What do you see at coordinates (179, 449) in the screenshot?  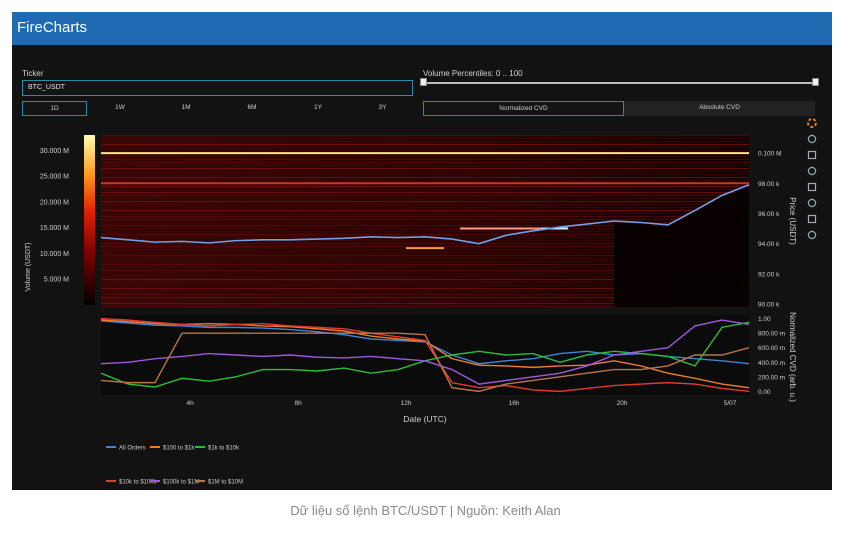 I see `legend-label: $100 to $1k` at bounding box center [179, 449].